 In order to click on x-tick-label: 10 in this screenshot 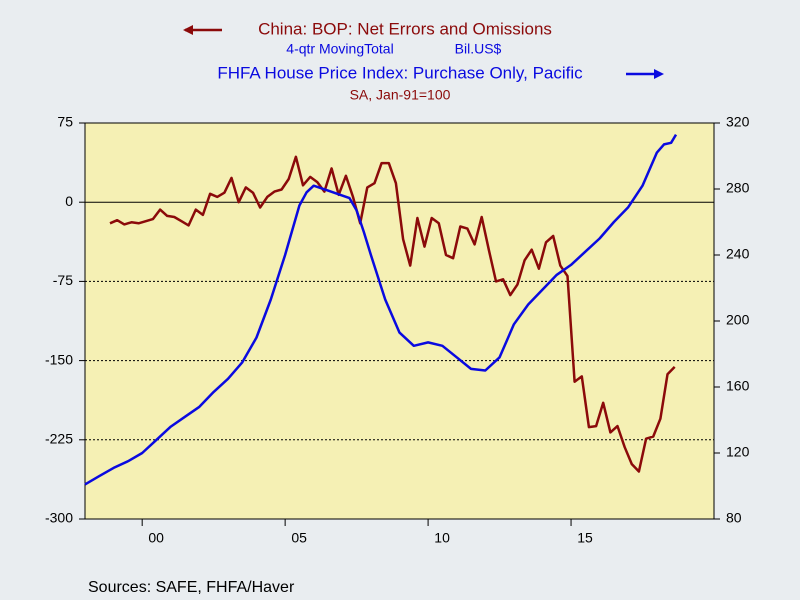, I will do `click(442, 538)`.